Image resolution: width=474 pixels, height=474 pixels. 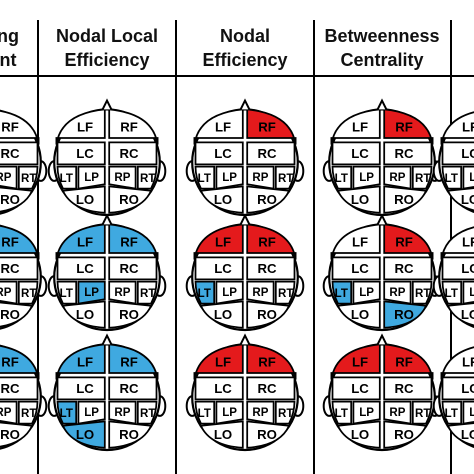 What do you see at coordinates (8, 60) in the screenshot?
I see `column-header-line2: nt` at bounding box center [8, 60].